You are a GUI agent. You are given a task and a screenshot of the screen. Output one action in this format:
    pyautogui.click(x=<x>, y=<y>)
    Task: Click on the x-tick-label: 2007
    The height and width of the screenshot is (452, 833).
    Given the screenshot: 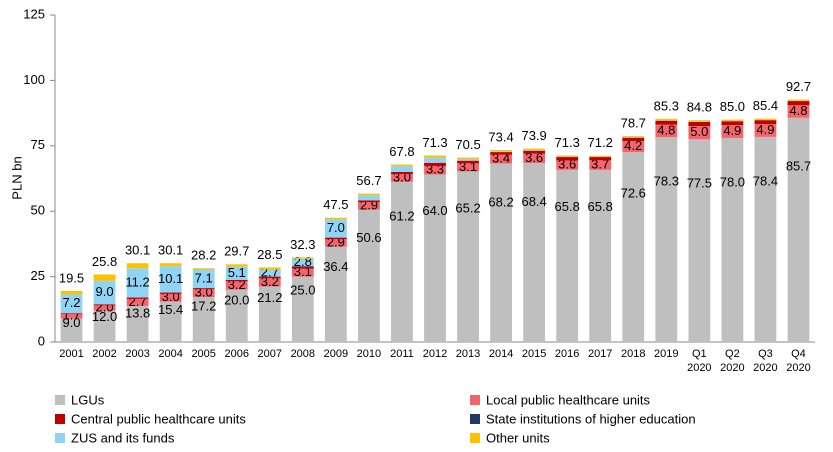 What is the action you would take?
    pyautogui.click(x=269, y=354)
    